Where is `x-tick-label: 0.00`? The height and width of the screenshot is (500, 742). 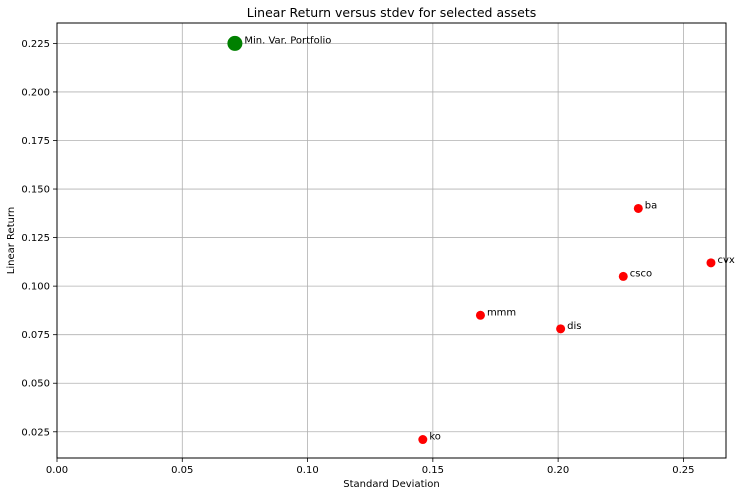
x-tick-label: 0.00 is located at coordinates (57, 470).